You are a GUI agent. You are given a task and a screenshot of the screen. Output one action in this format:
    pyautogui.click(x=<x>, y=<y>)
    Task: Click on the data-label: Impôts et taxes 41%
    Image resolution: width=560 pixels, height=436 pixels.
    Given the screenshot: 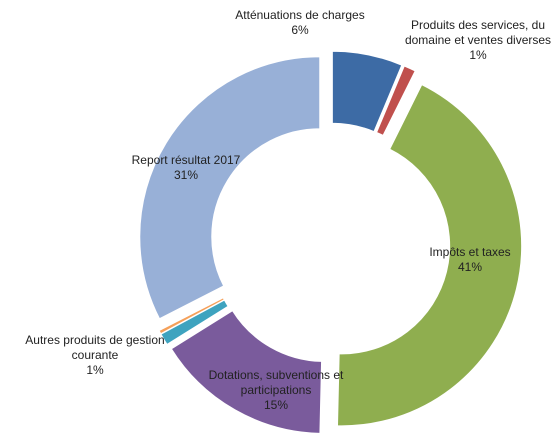 What is the action you would take?
    pyautogui.click(x=470, y=260)
    